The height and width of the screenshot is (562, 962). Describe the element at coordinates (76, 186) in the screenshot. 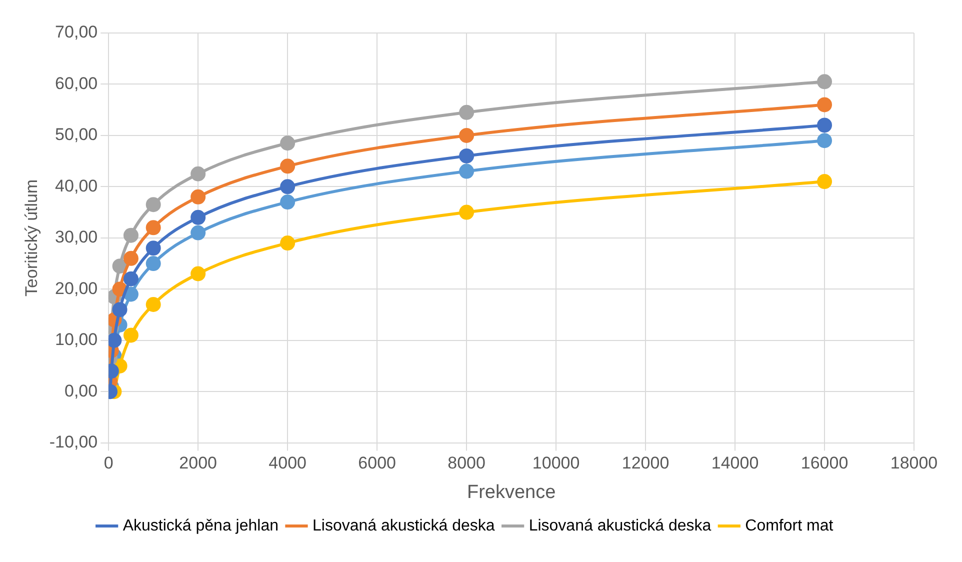

I see `y-tick-label: 40,00` at that location.